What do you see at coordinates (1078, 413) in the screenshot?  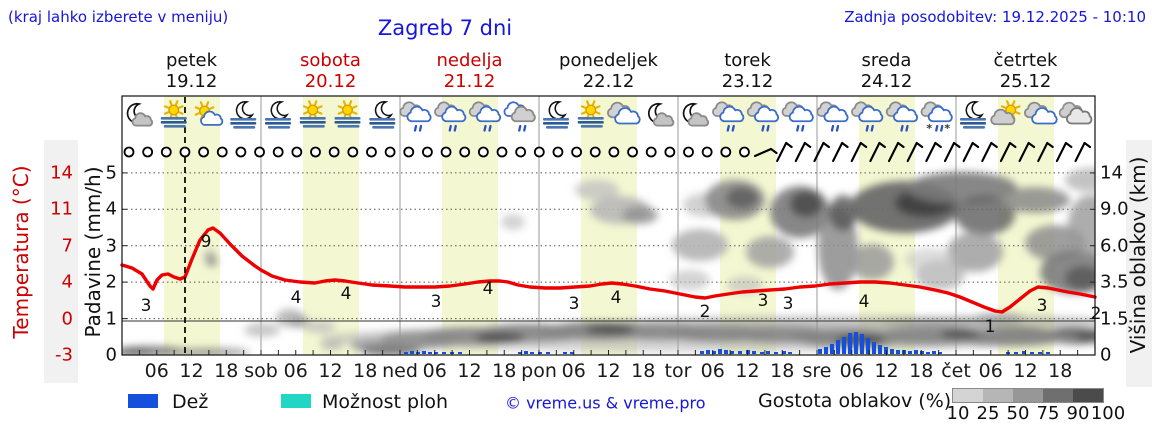 I see `density-tick-label: 90` at bounding box center [1078, 413].